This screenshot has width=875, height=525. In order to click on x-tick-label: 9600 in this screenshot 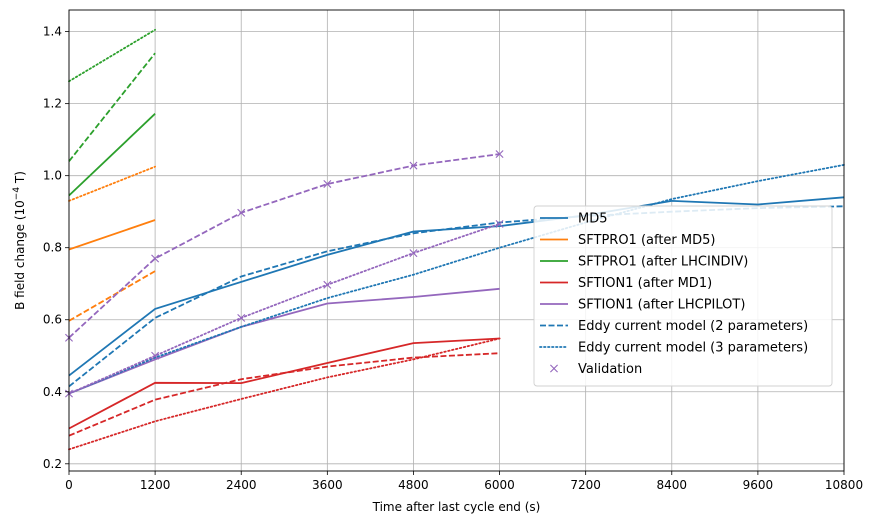, I will do `click(758, 485)`.